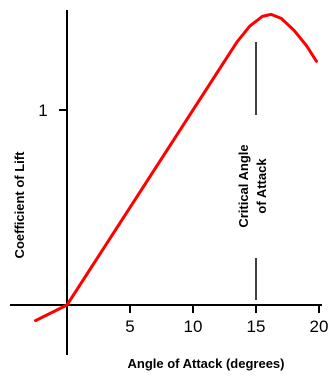 The height and width of the screenshot is (377, 332). Describe the element at coordinates (243, 185) in the screenshot. I see `critical-angle-label-line-1: Critical Angle` at that location.